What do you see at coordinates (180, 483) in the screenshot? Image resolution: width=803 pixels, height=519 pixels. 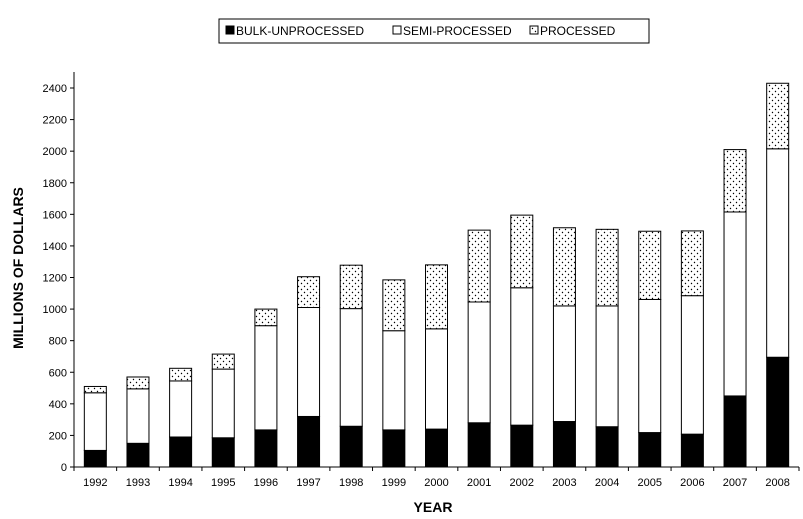 I see `x-tick-label: 1994` at bounding box center [180, 483].